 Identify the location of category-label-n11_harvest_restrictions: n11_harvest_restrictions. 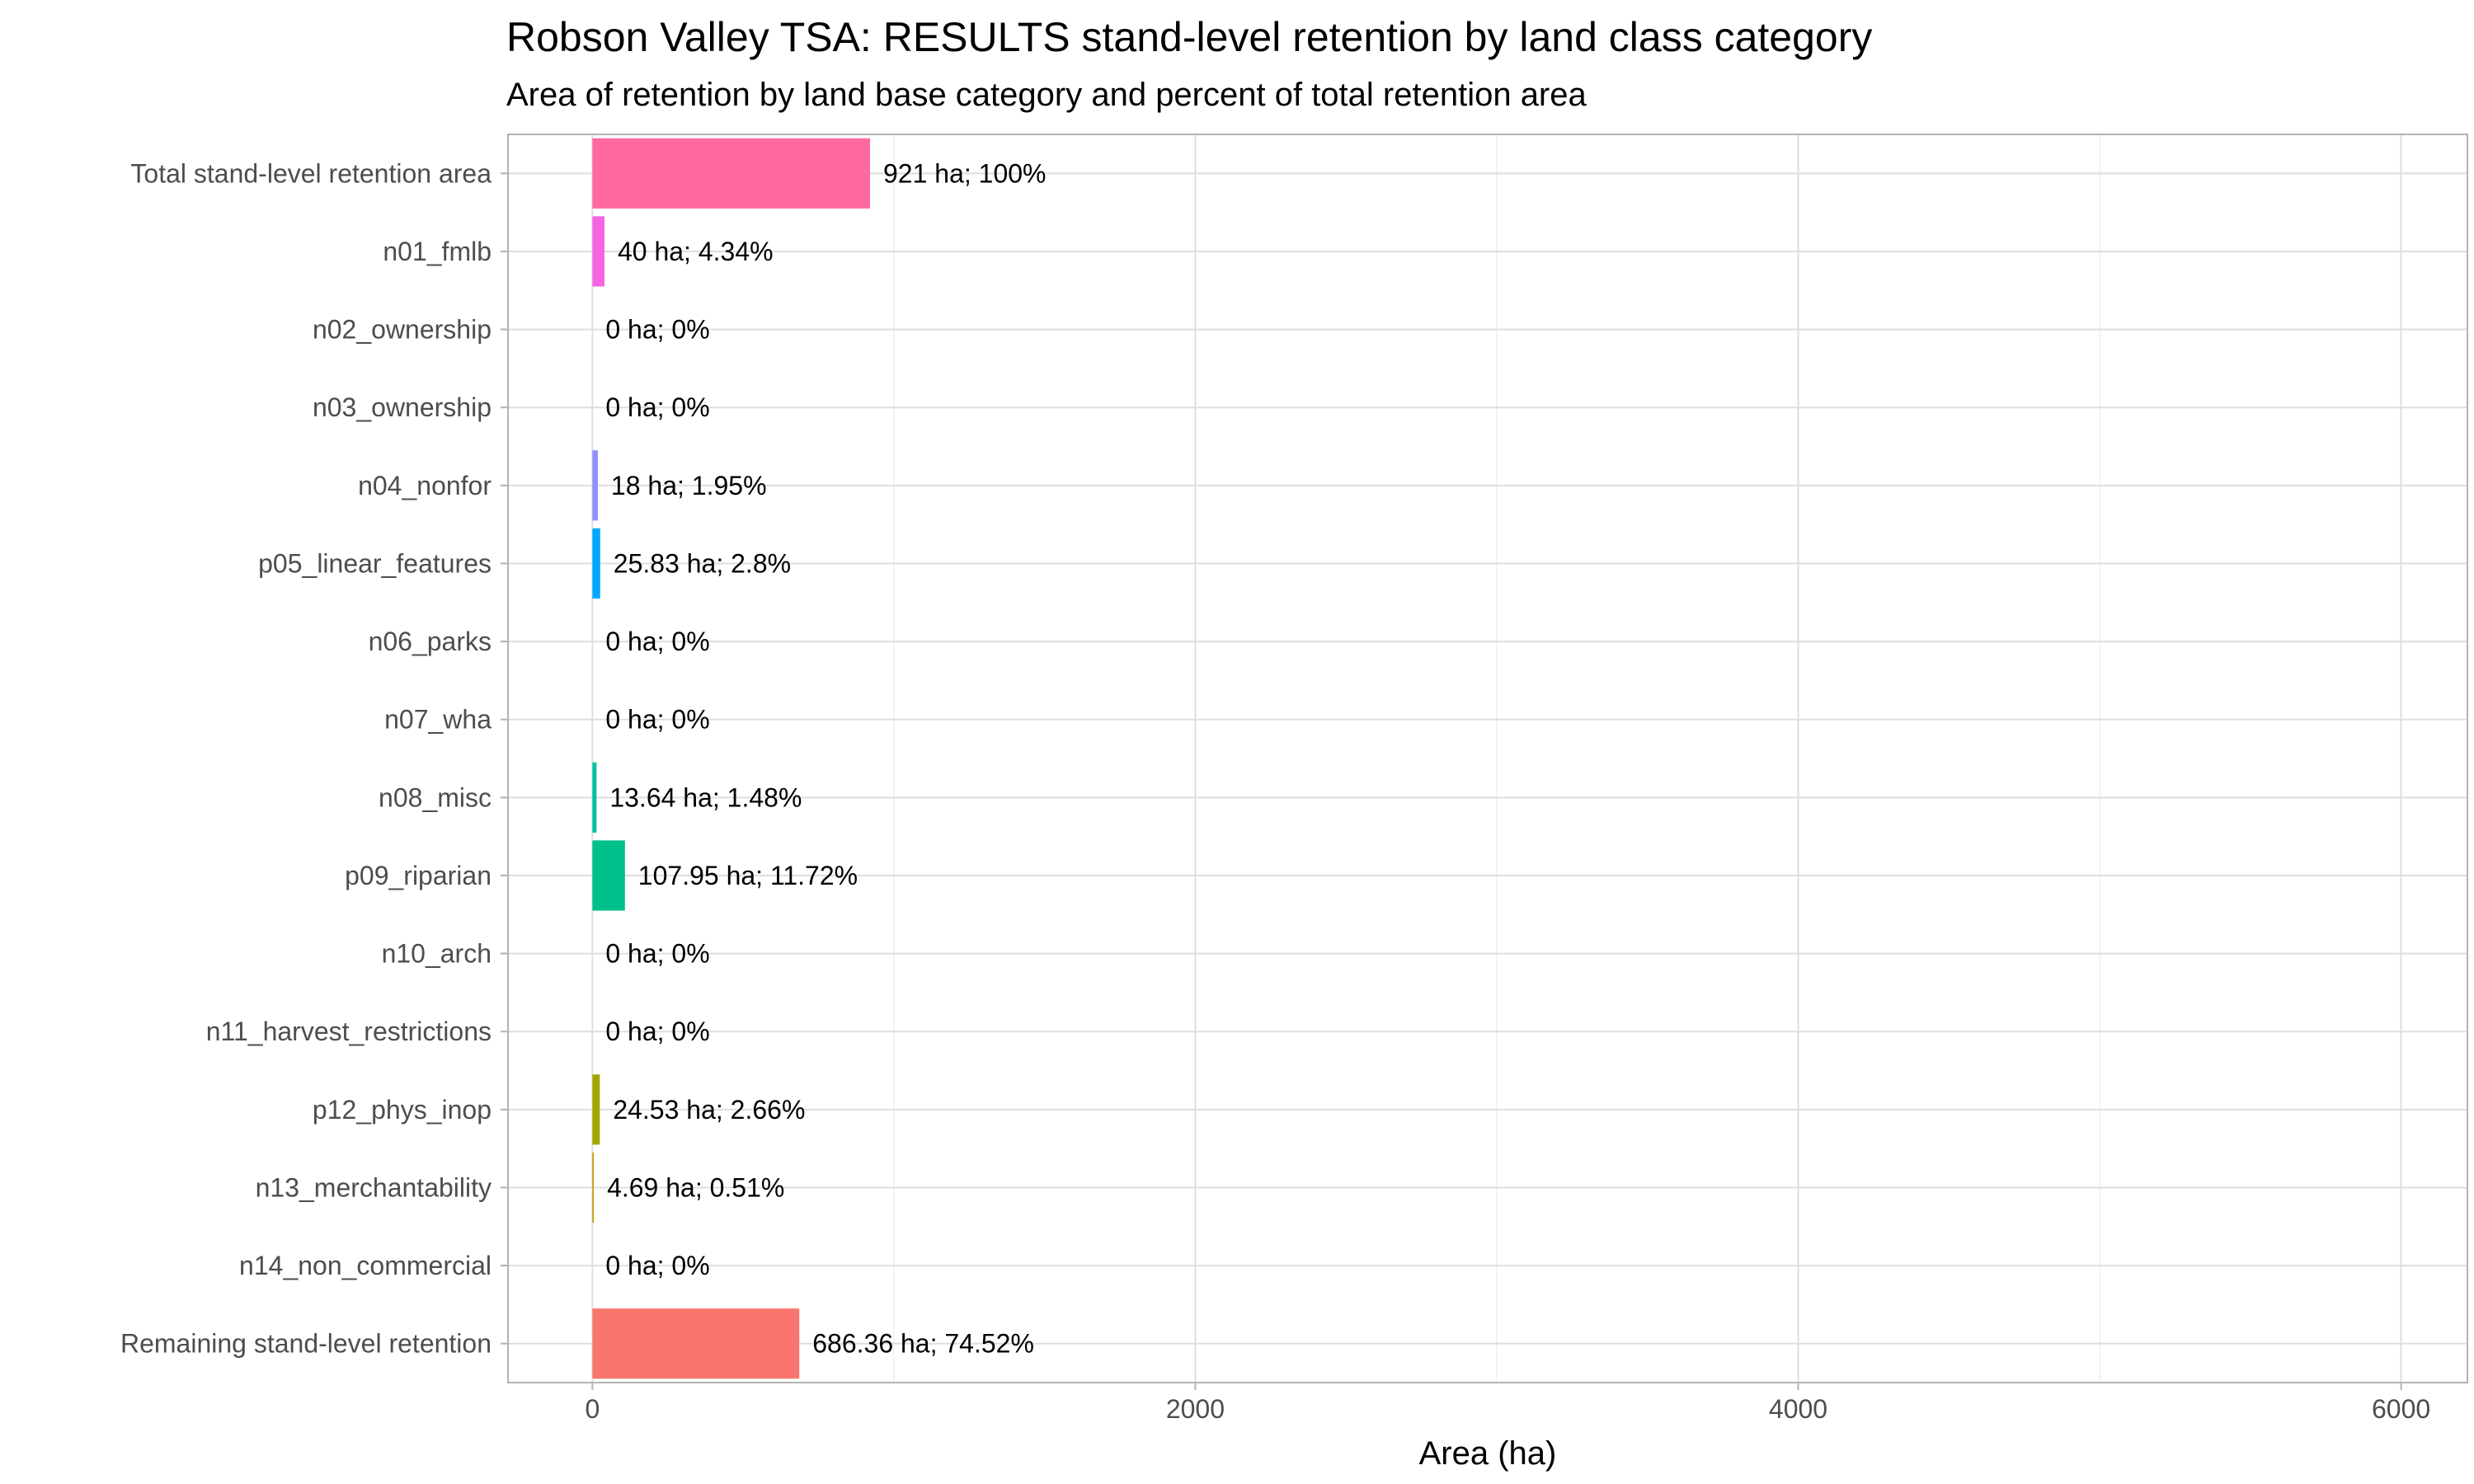
(349, 1031).